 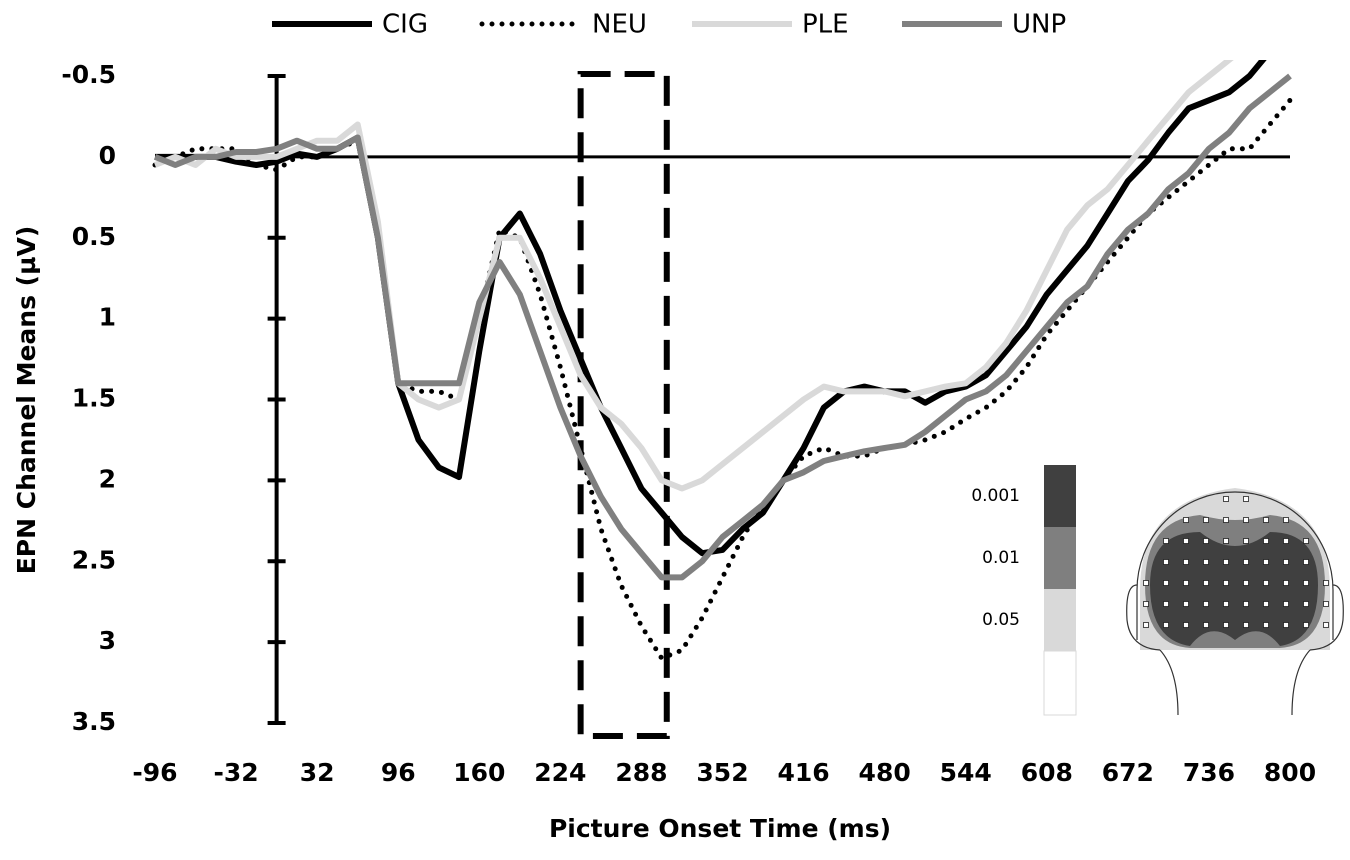 What do you see at coordinates (107, 155) in the screenshot?
I see `y-tick-label: 0` at bounding box center [107, 155].